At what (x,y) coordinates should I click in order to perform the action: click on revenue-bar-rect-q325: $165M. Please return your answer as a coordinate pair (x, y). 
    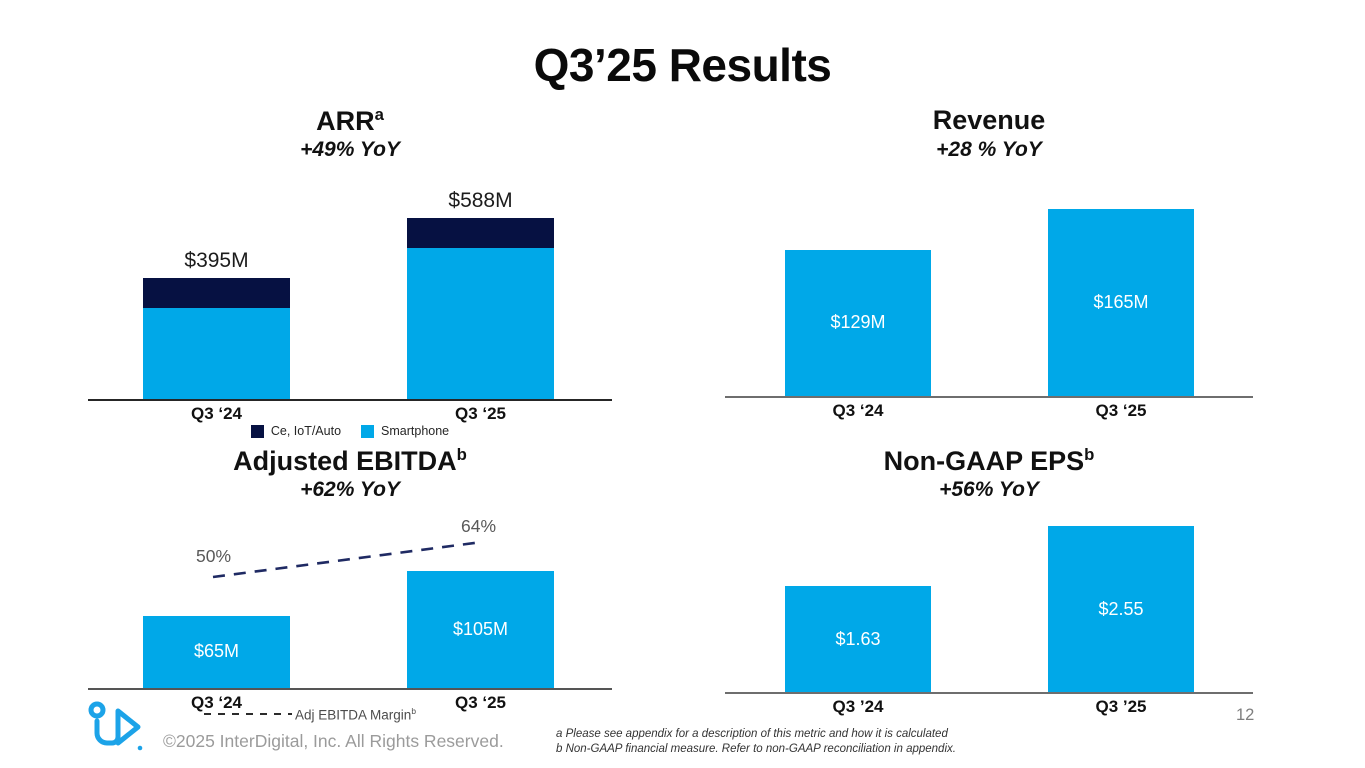
    Looking at the image, I should click on (1121, 302).